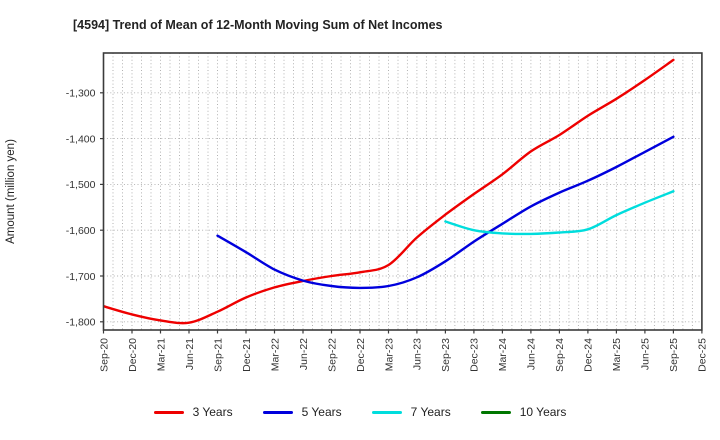  Describe the element at coordinates (446, 355) in the screenshot. I see `x-tick-label: Sep-23` at that location.